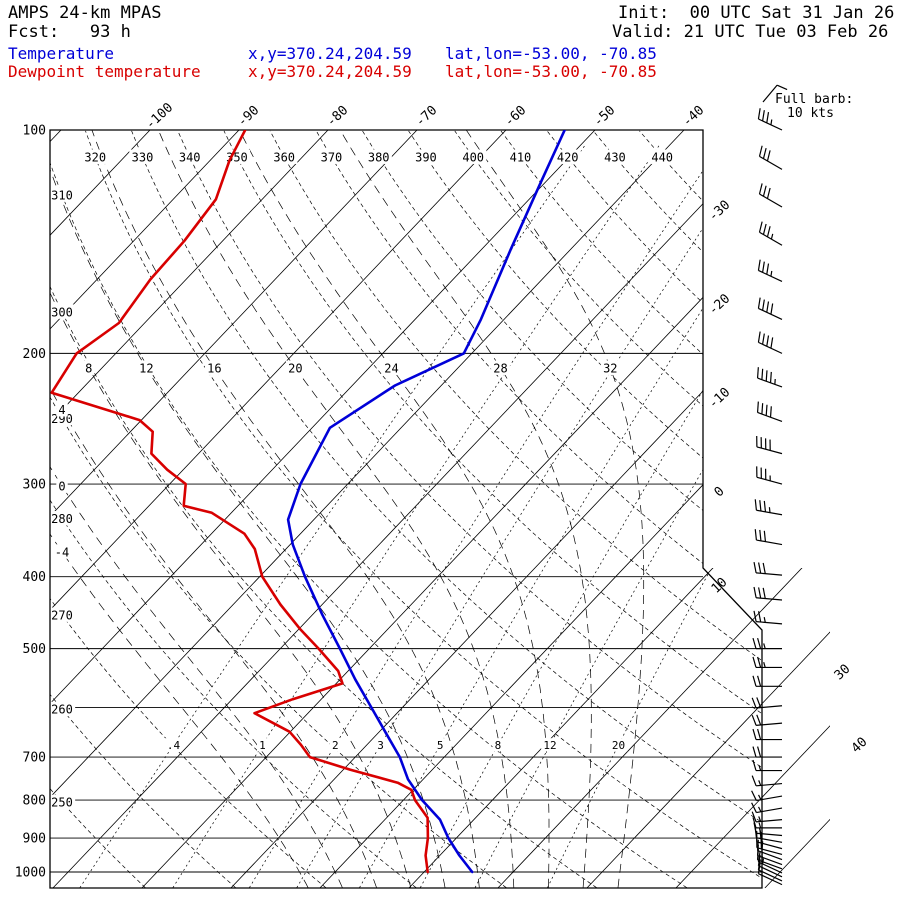 This screenshot has height=900, width=900. Describe the element at coordinates (750, 32) in the screenshot. I see `valid-time: Valid: 21 UTC Tue 03 Feb 26` at that location.